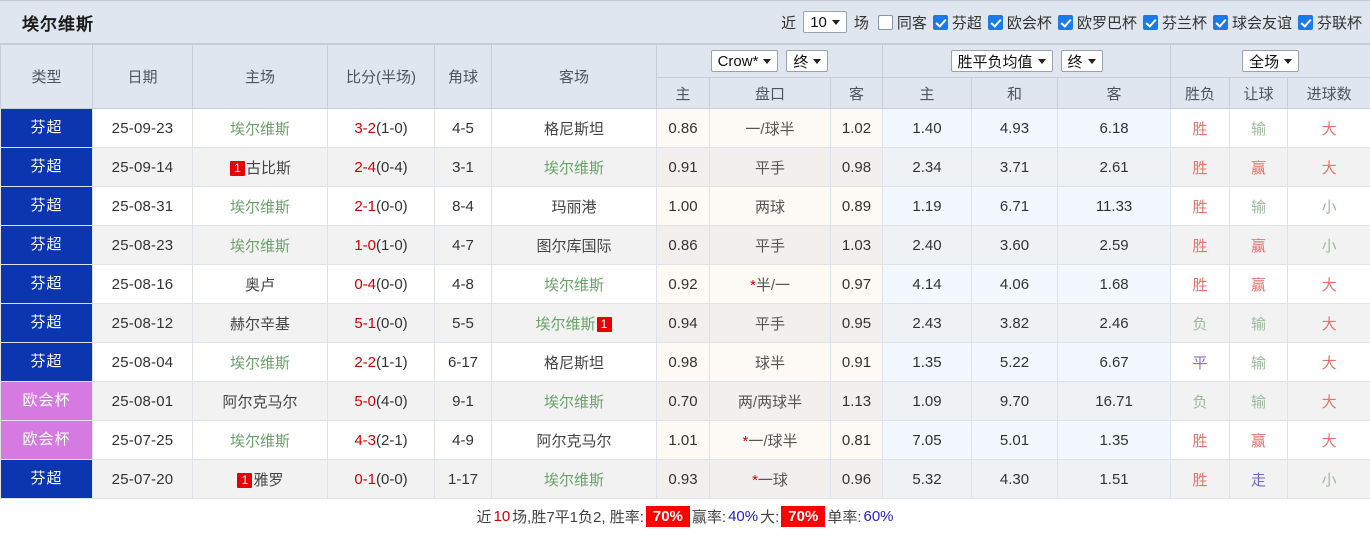 Image resolution: width=1370 pixels, height=550 pixels. Describe the element at coordinates (574, 206) in the screenshot. I see `cell-away: 玛丽港` at that location.